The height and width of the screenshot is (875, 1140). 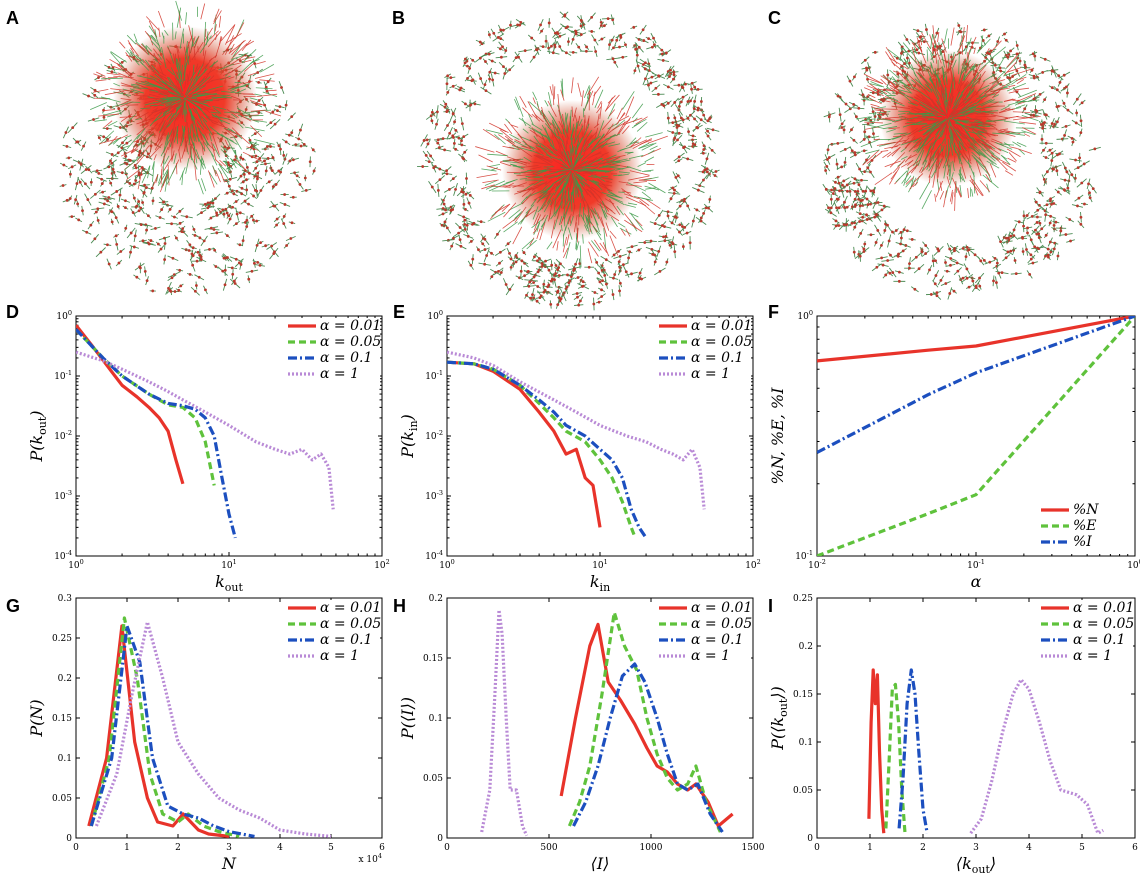 I want to click on panel-letter-c: C, so click(x=774, y=18).